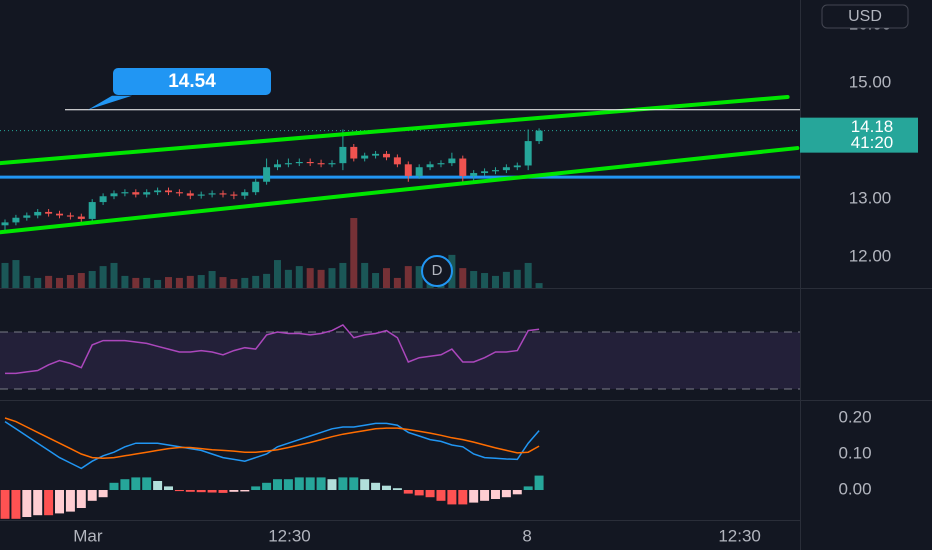 The height and width of the screenshot is (550, 932). What do you see at coordinates (272, 349) in the screenshot?
I see `rsi-line` at bounding box center [272, 349].